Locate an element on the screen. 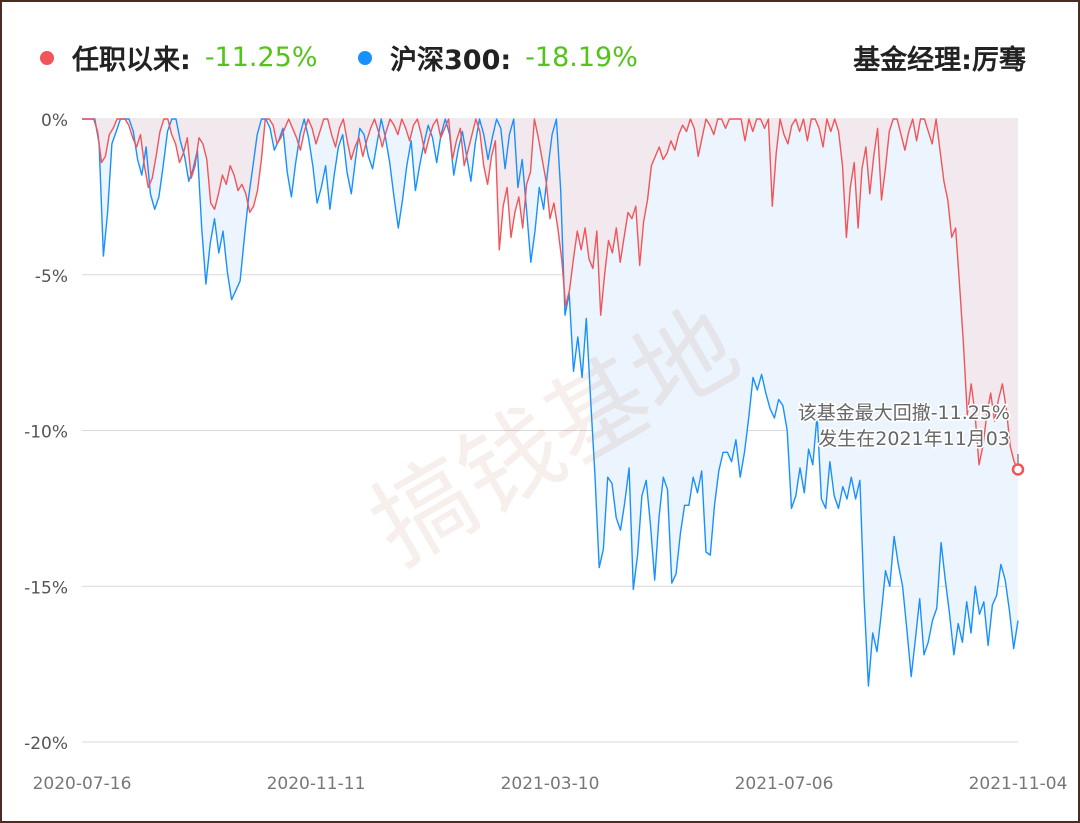 Image resolution: width=1080 pixels, height=823 pixels. fund-dot-icon is located at coordinates (47, 57).